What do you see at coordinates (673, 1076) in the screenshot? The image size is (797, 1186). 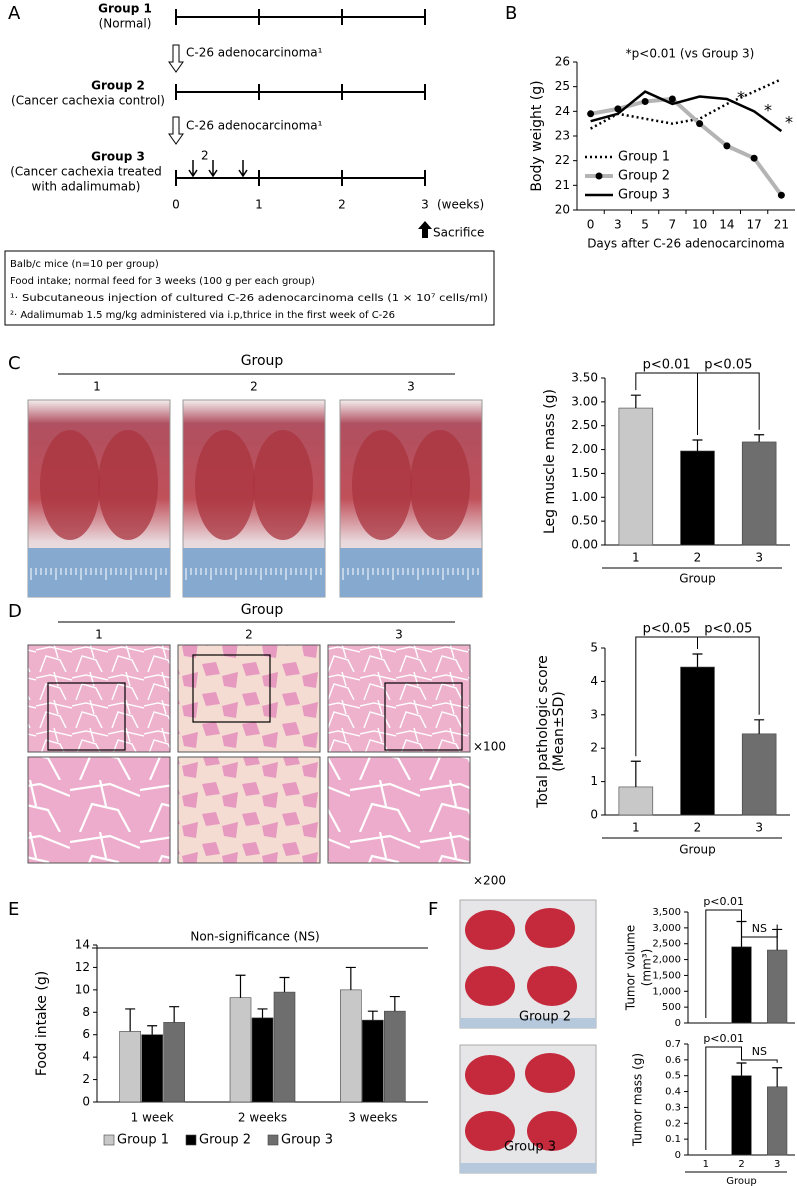 I see `y-tick-label: 0.5` at bounding box center [673, 1076].